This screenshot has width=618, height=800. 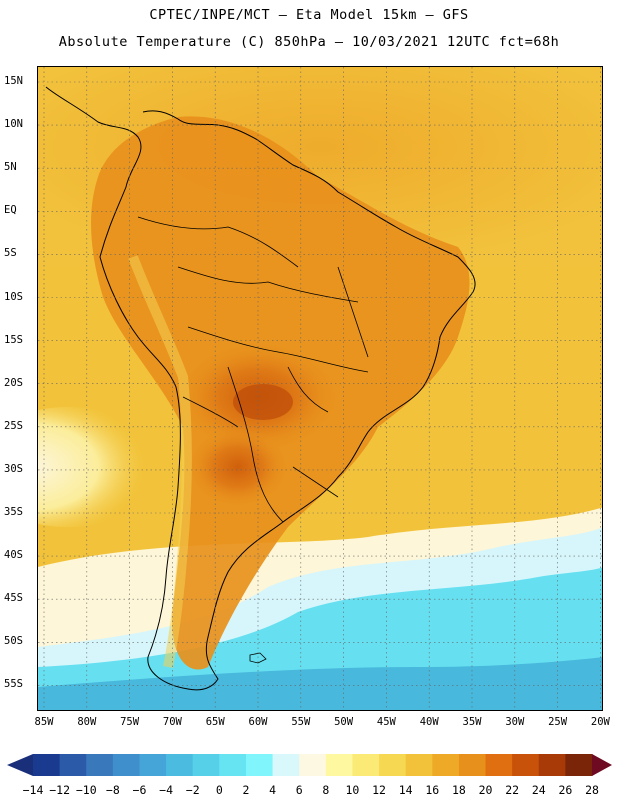 I want to click on lat-label-40S: 40S, so click(x=13, y=555).